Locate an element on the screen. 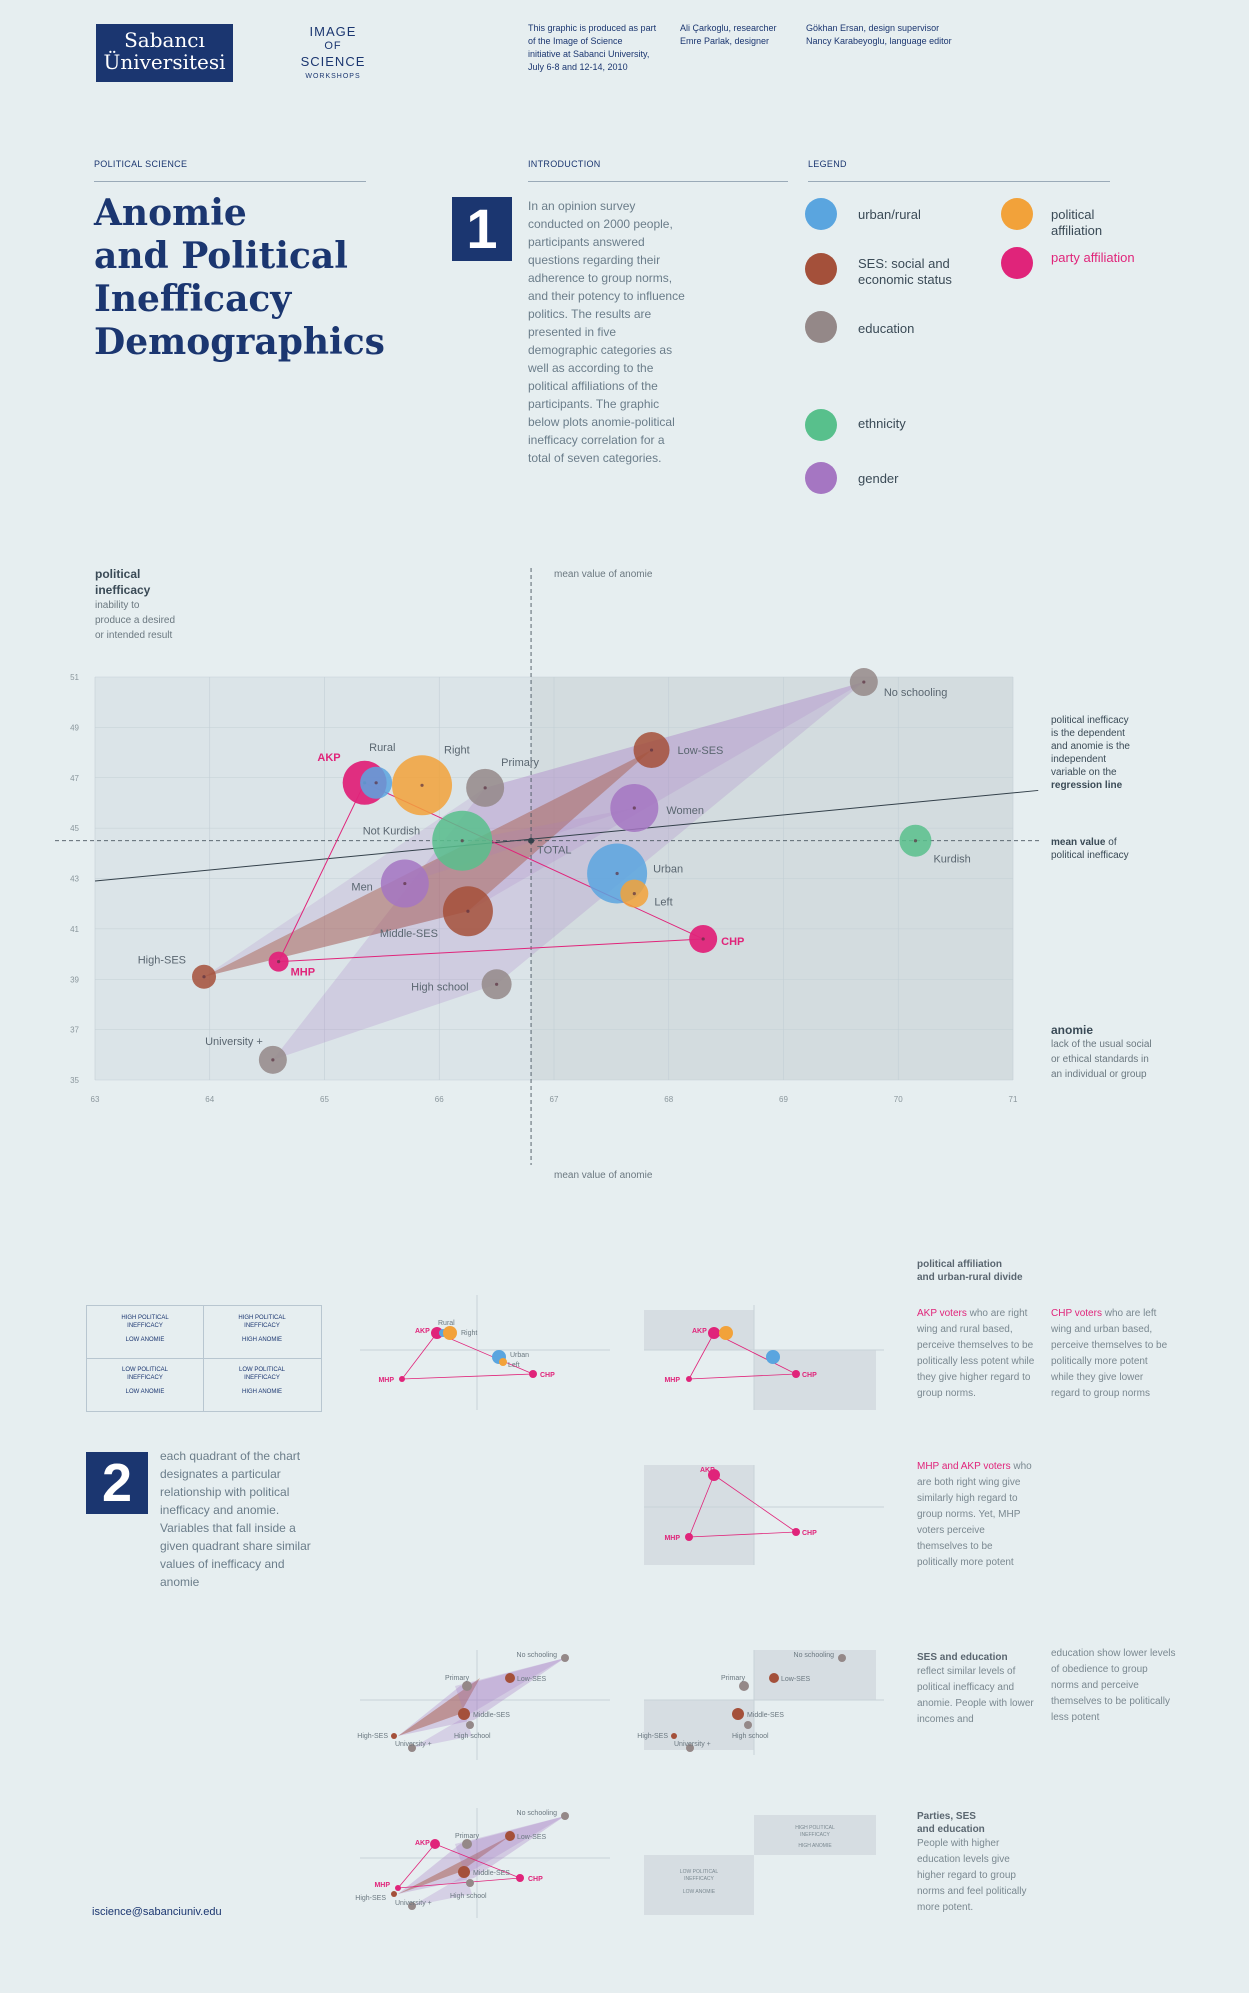  x-tick-label: 65 is located at coordinates (324, 1099).